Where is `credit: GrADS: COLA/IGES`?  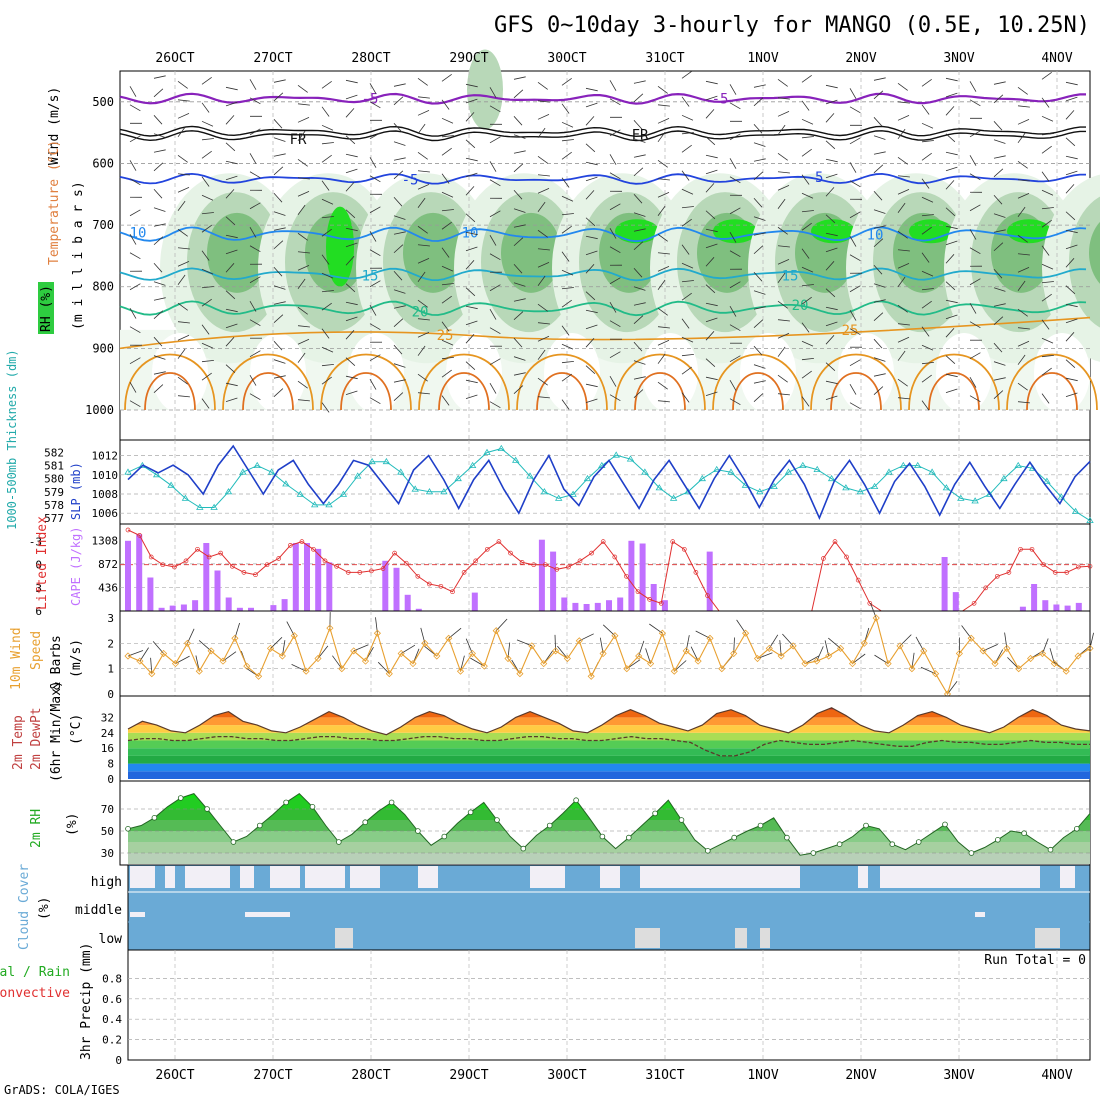 credit: GrADS: COLA/IGES is located at coordinates (62, 1090).